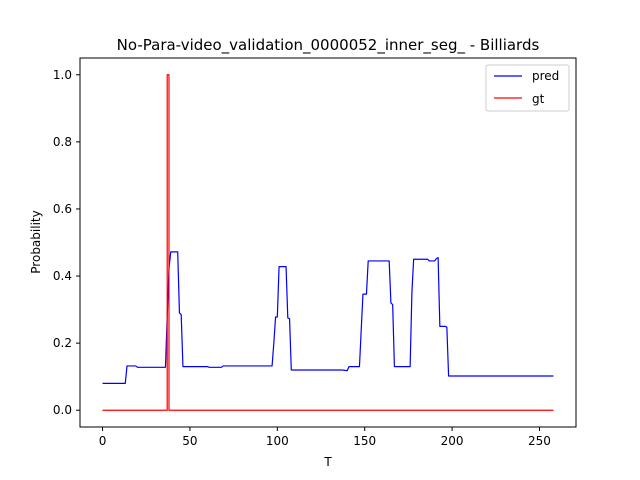 This screenshot has height=480, width=640. What do you see at coordinates (325, 437) in the screenshot?
I see `x-axis: 0 50 100 150 200 250` at bounding box center [325, 437].